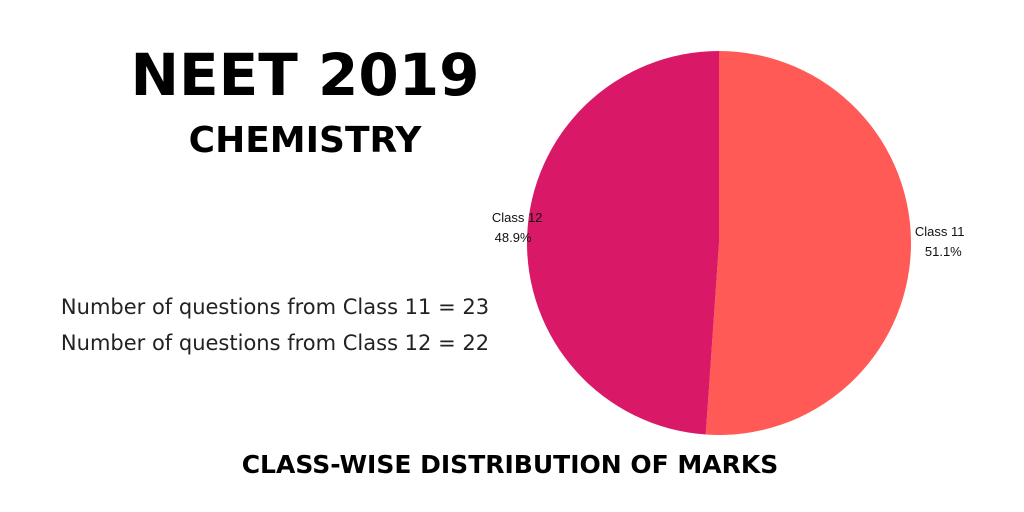 The height and width of the screenshot is (512, 1024). I want to click on class-11-question-count: Number of questions from Class 11 = 23, so click(275, 307).